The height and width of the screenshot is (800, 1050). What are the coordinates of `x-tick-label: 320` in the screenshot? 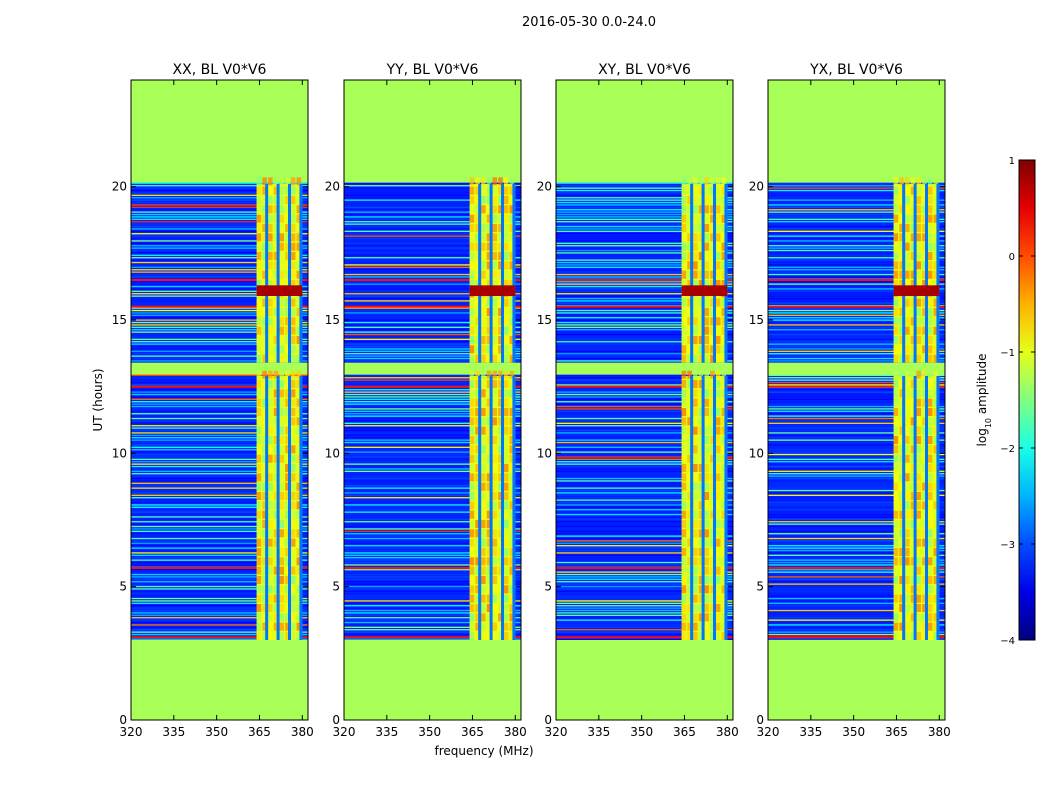 It's located at (768, 732).